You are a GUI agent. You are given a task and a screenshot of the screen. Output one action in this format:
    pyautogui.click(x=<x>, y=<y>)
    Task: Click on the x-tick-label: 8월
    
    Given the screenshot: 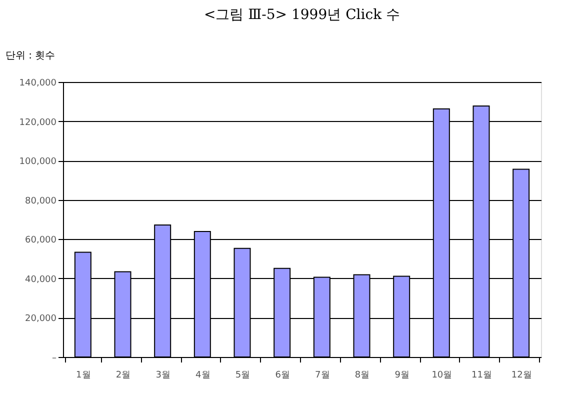 What is the action you would take?
    pyautogui.click(x=362, y=375)
    